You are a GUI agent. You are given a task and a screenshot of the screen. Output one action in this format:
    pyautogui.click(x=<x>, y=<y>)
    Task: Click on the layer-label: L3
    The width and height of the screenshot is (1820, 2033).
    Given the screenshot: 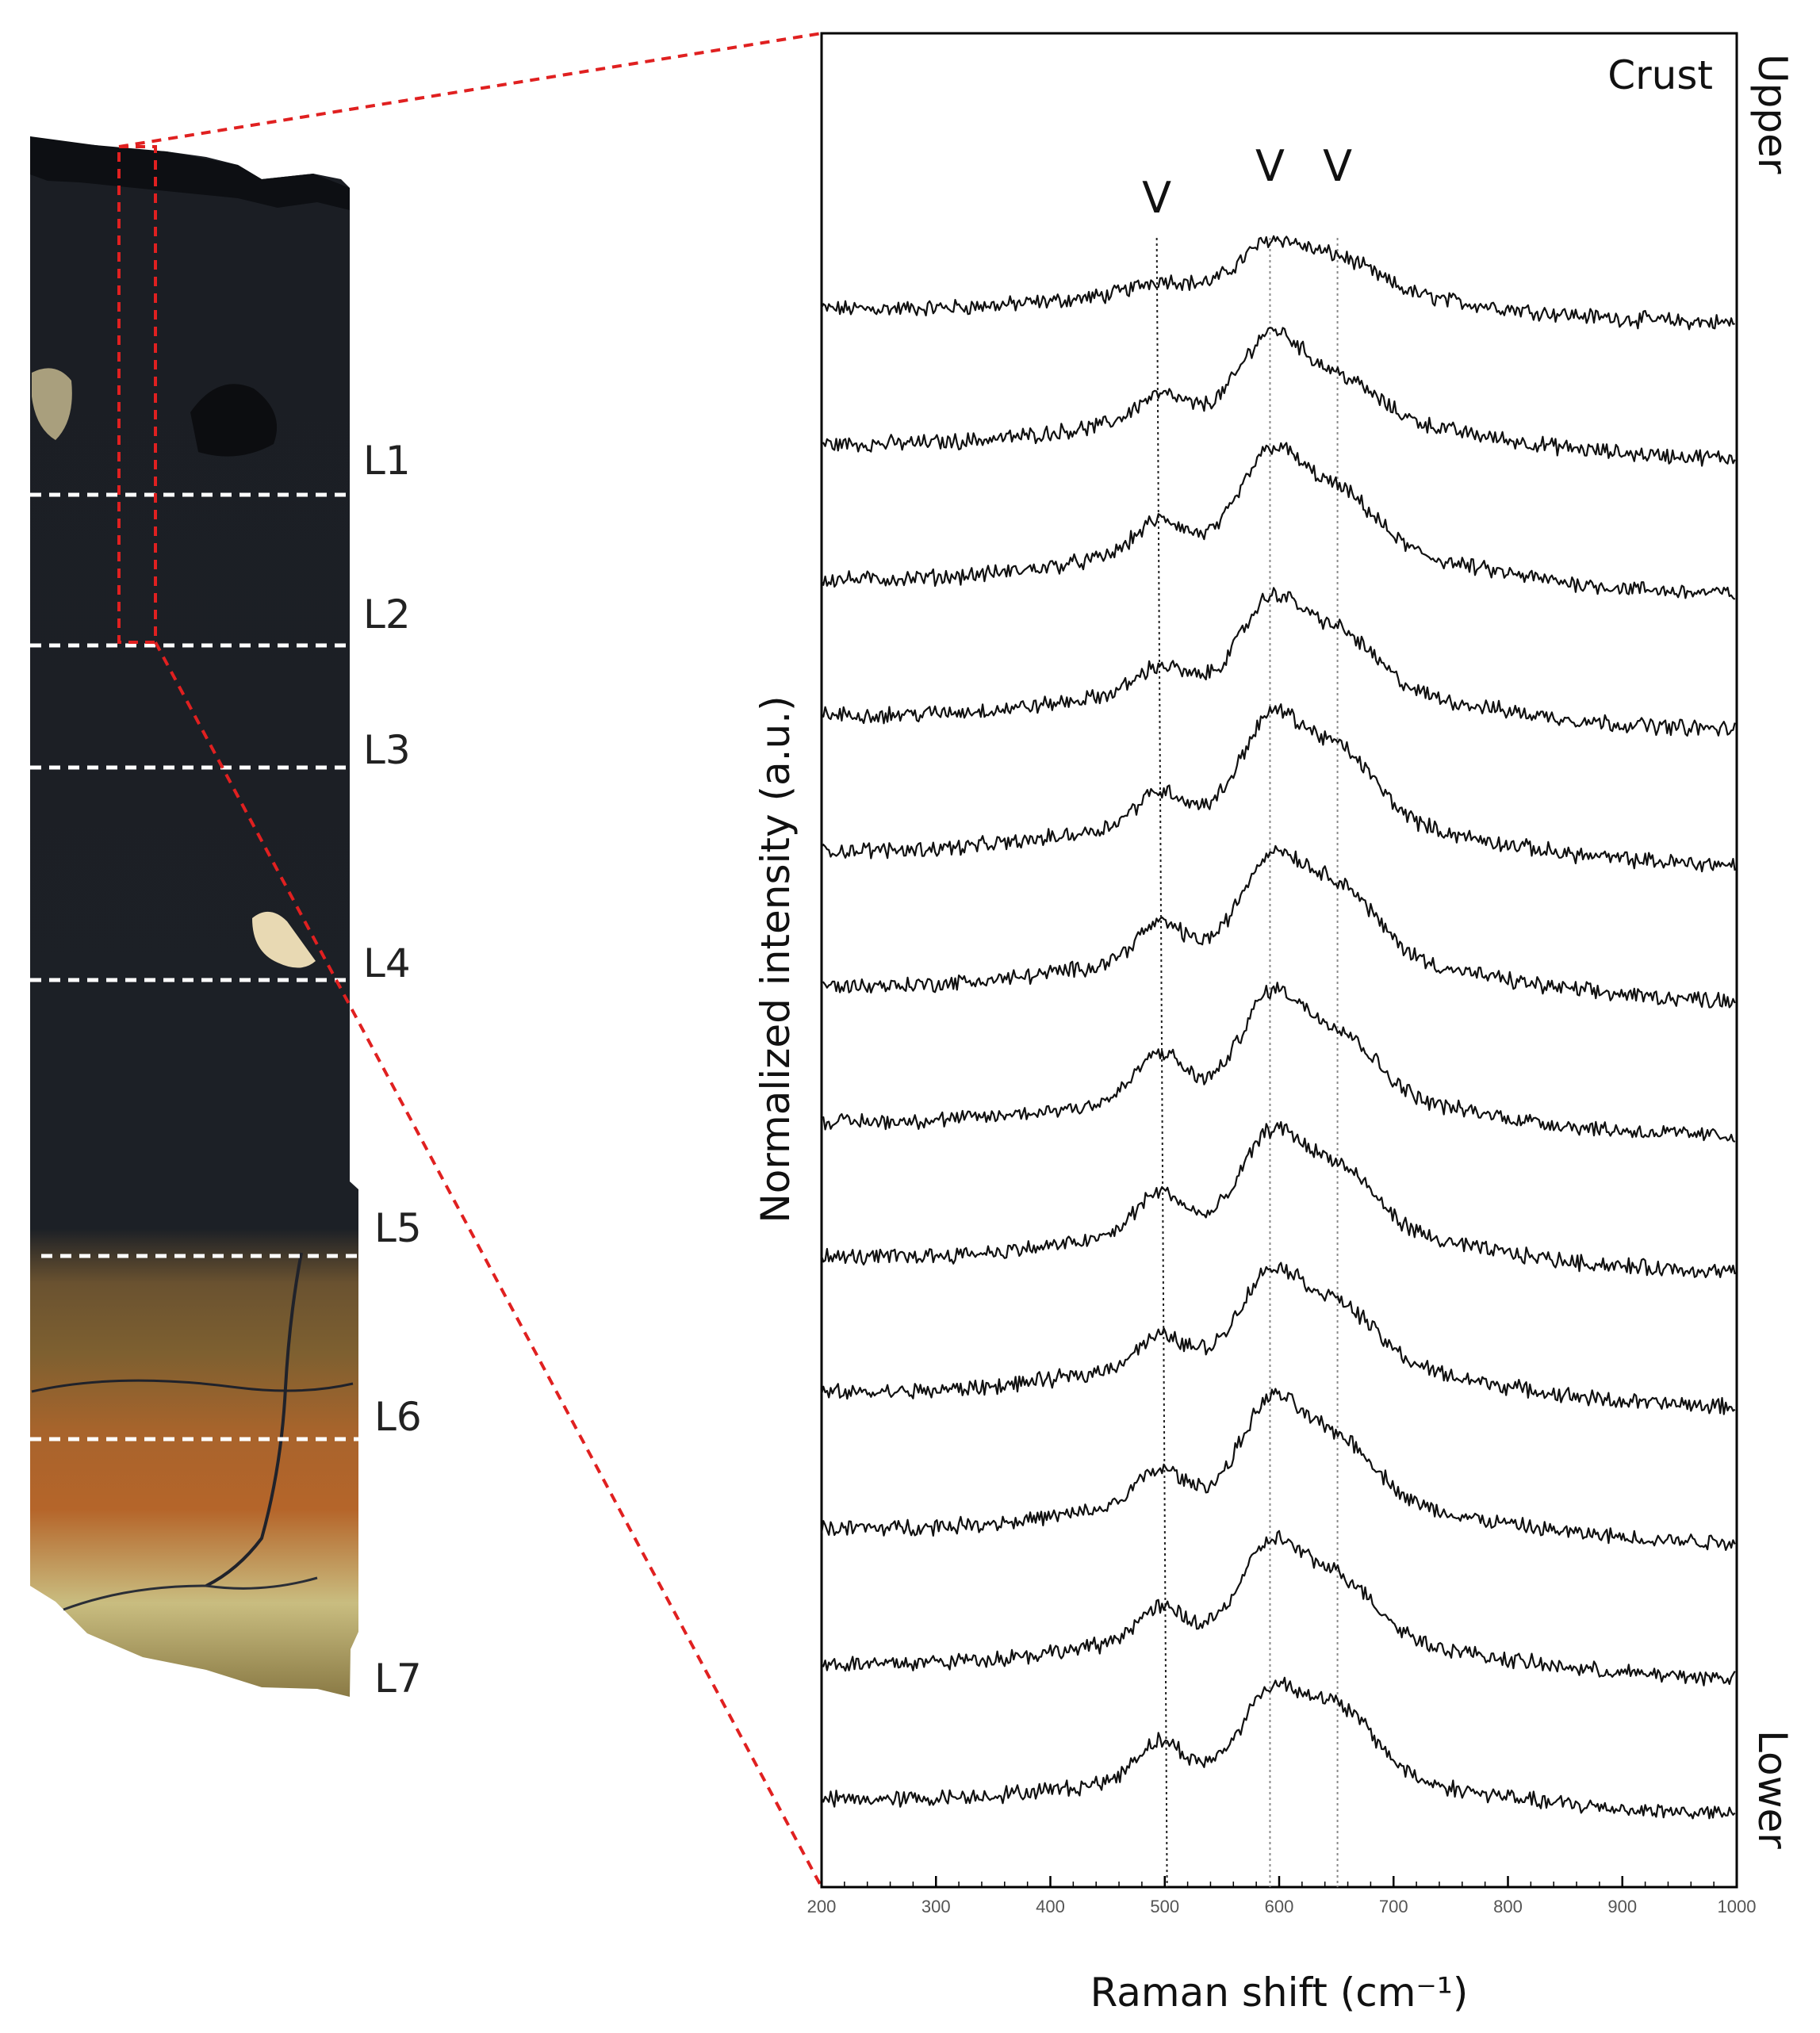 What is the action you would take?
    pyautogui.click(x=387, y=750)
    